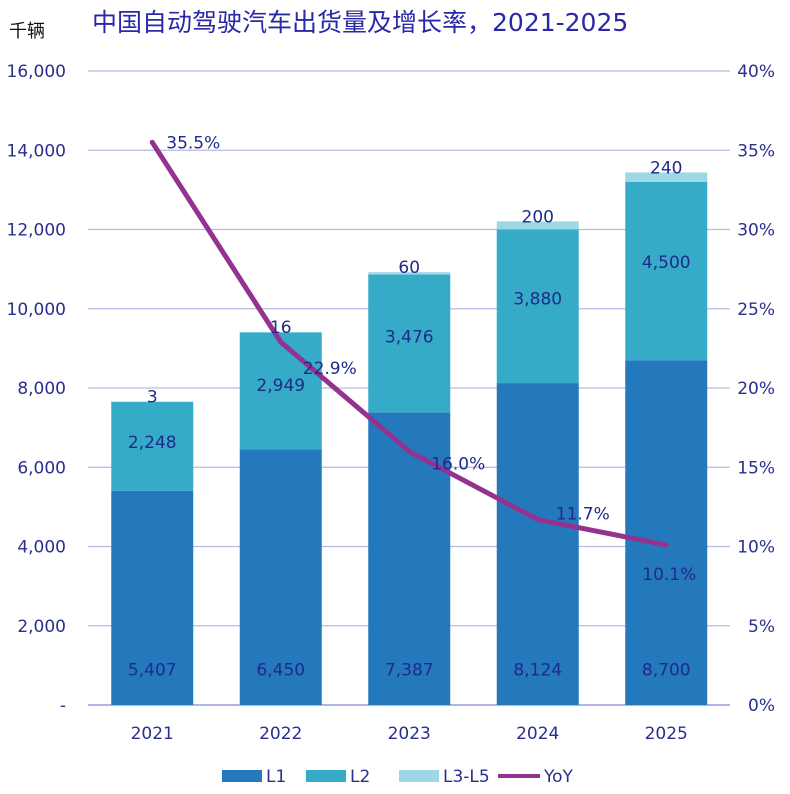  I want to click on bar-l3-l5-2022, so click(280, 332).